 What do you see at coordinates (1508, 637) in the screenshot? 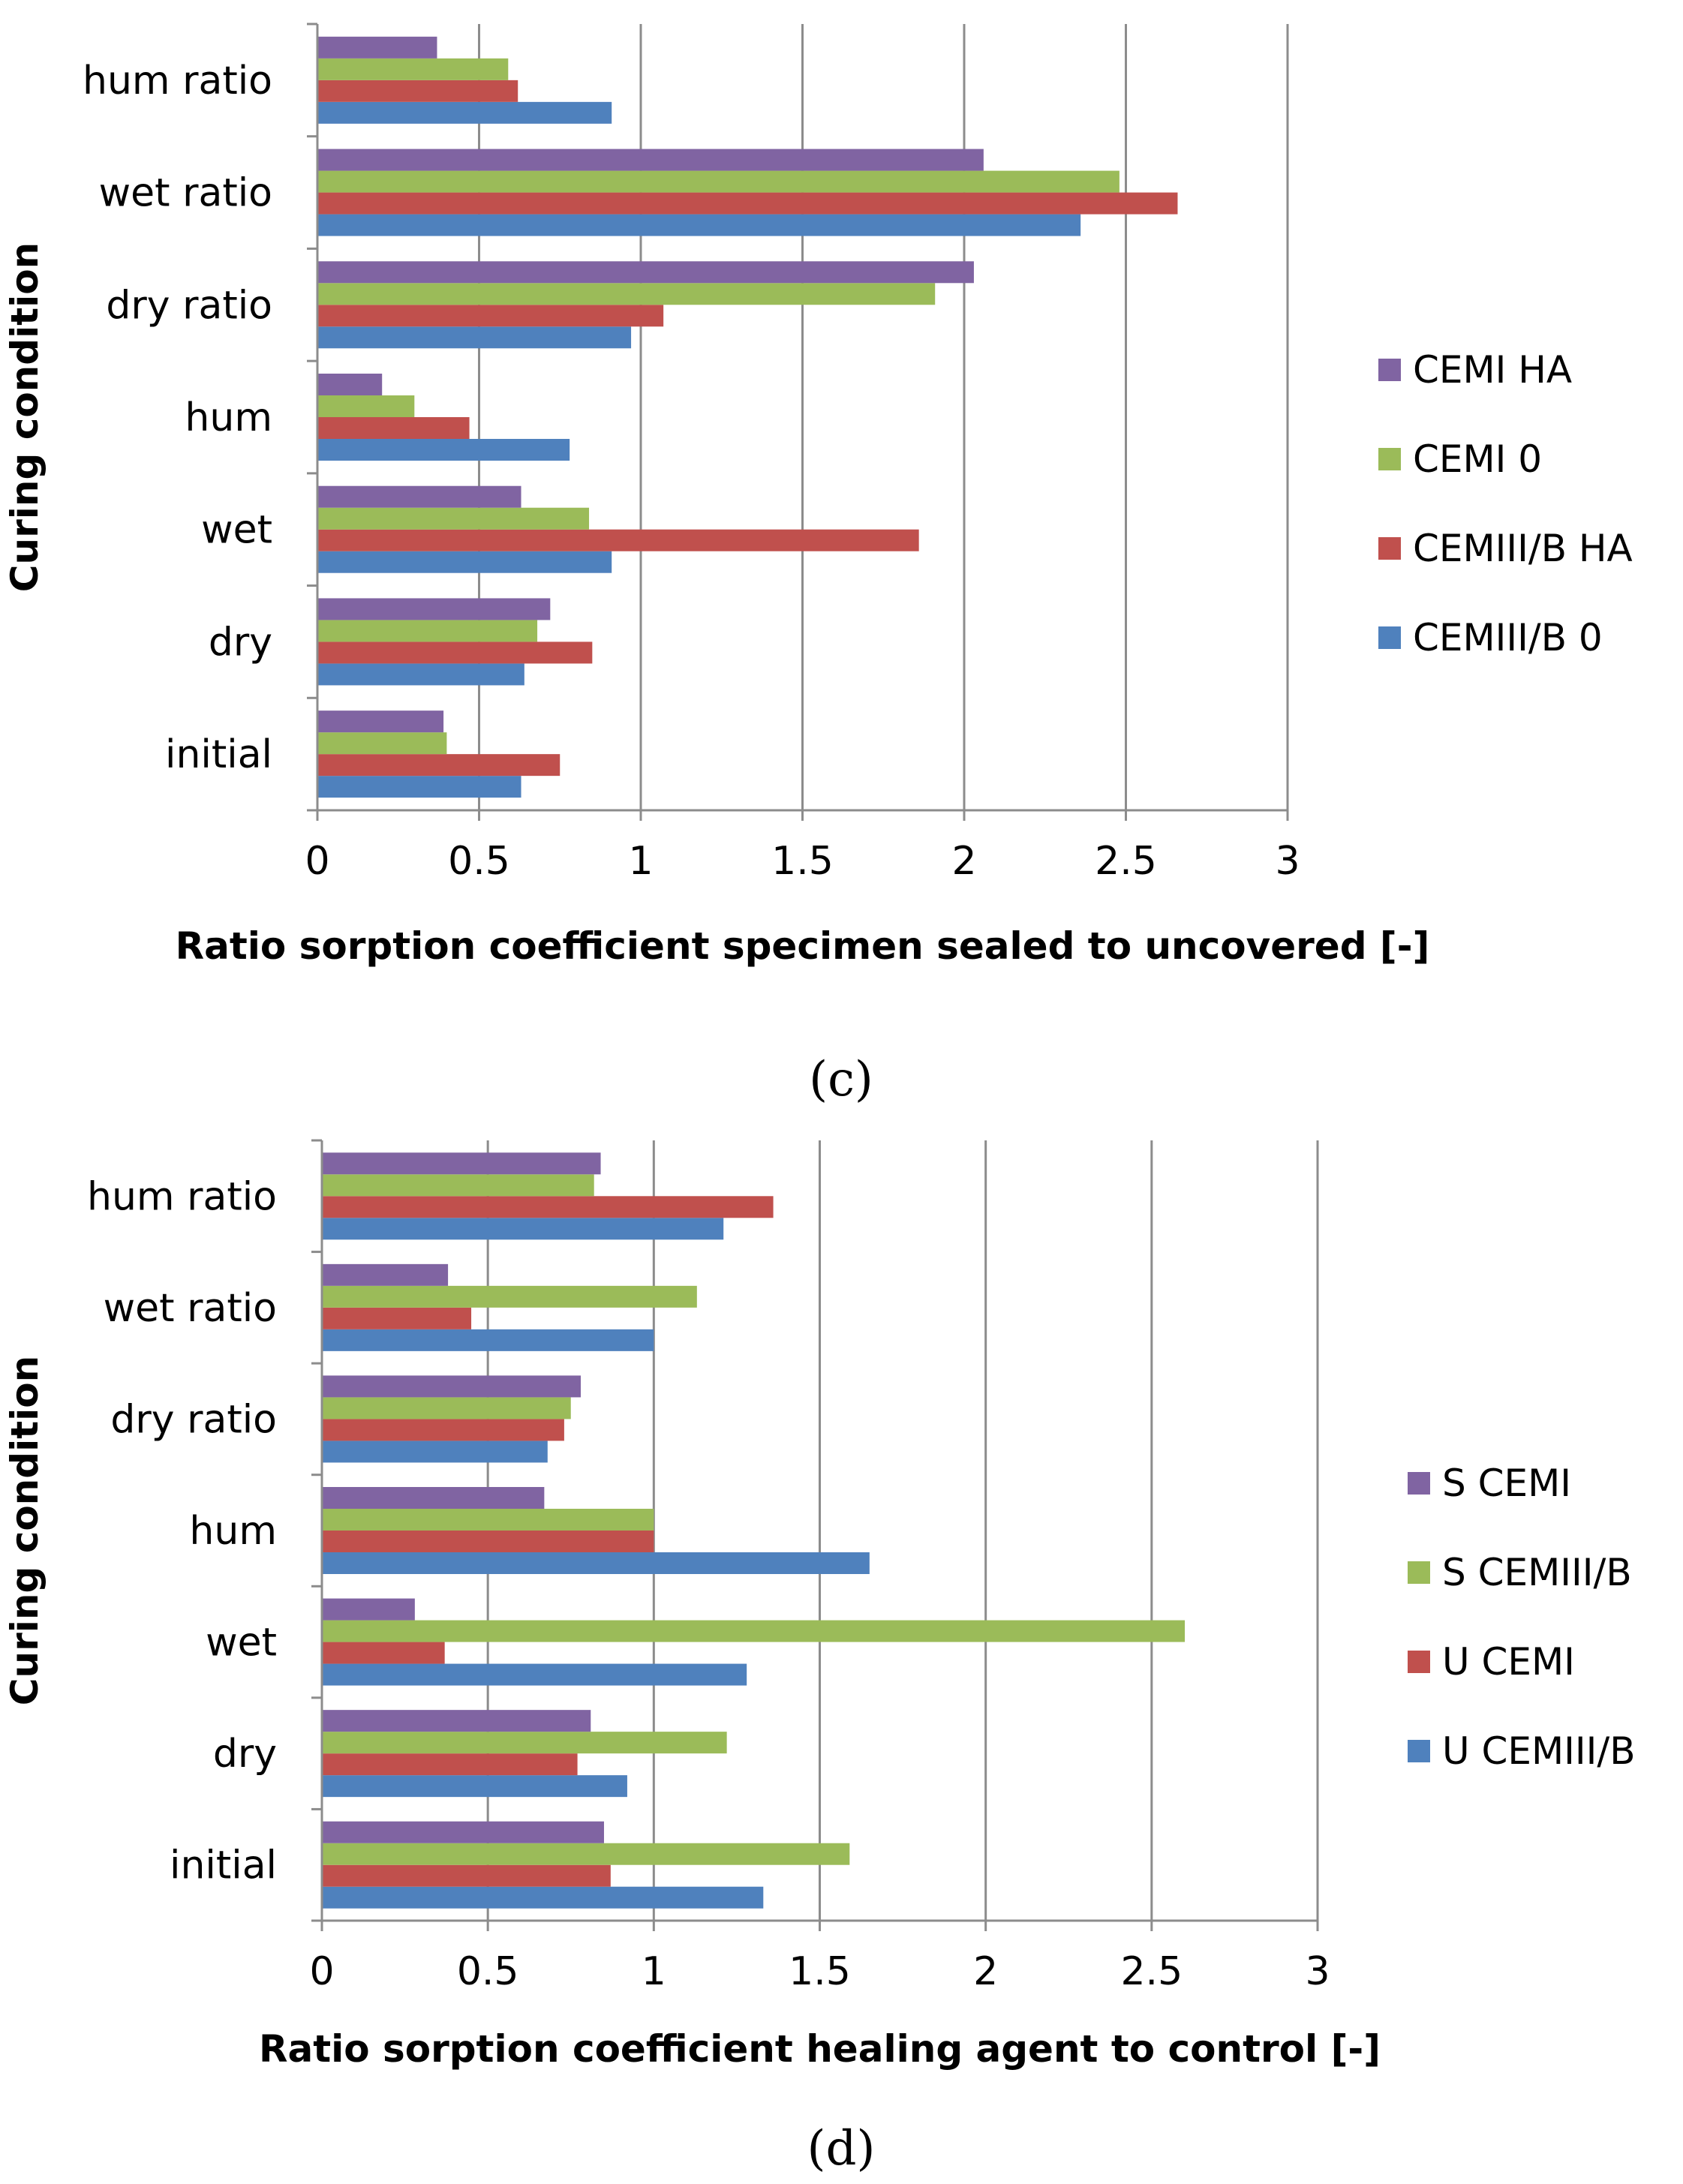
I see `legend-label: CEMIII/B 0` at bounding box center [1508, 637].